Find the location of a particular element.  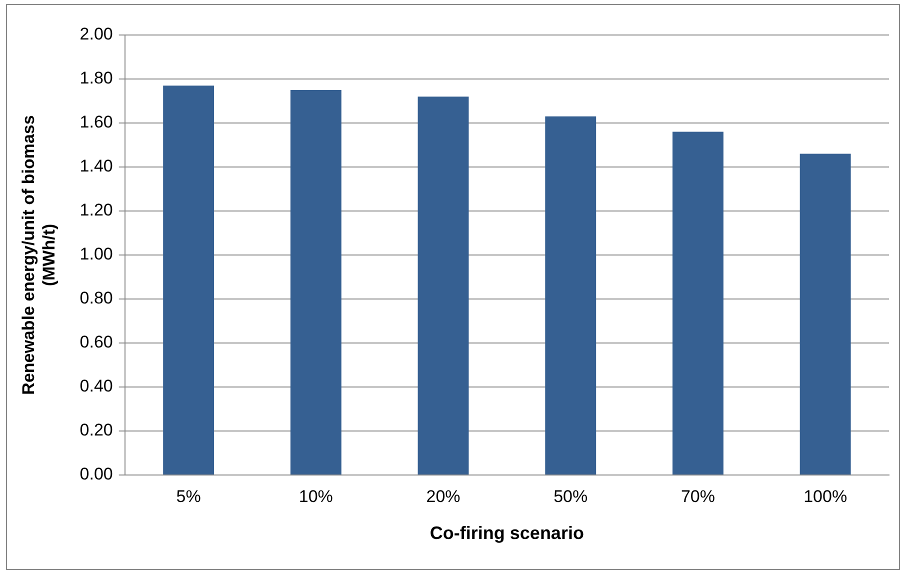

y-tick-label: 0.20 is located at coordinates (96, 430).